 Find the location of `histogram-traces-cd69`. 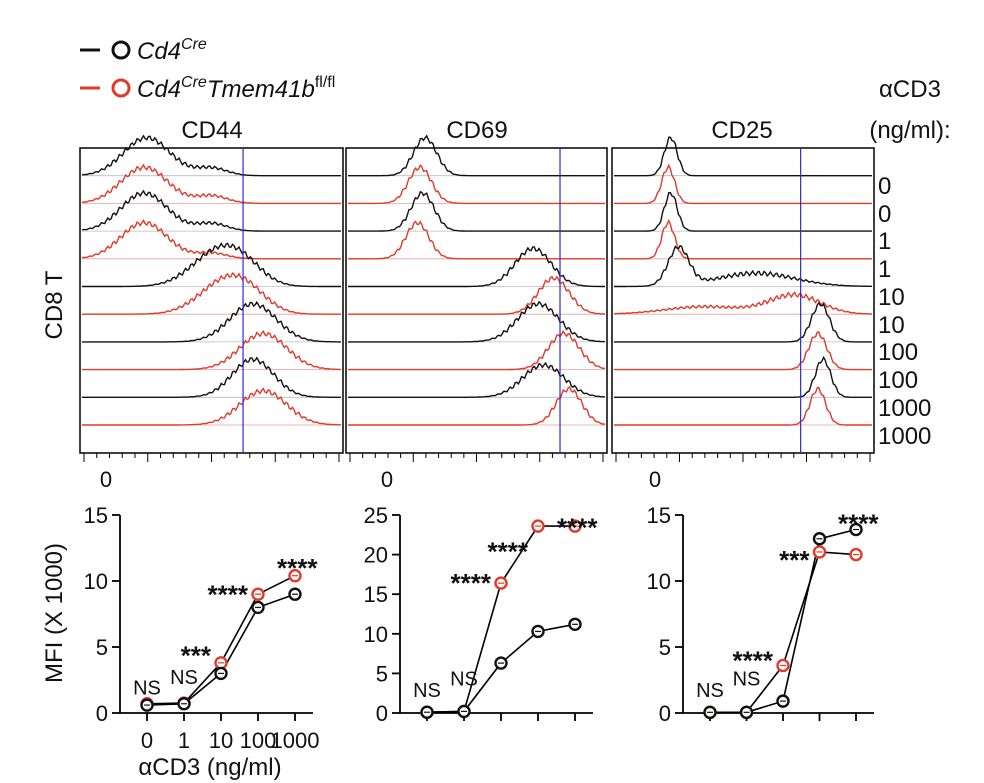

histogram-traces-cd69 is located at coordinates (477, 280).